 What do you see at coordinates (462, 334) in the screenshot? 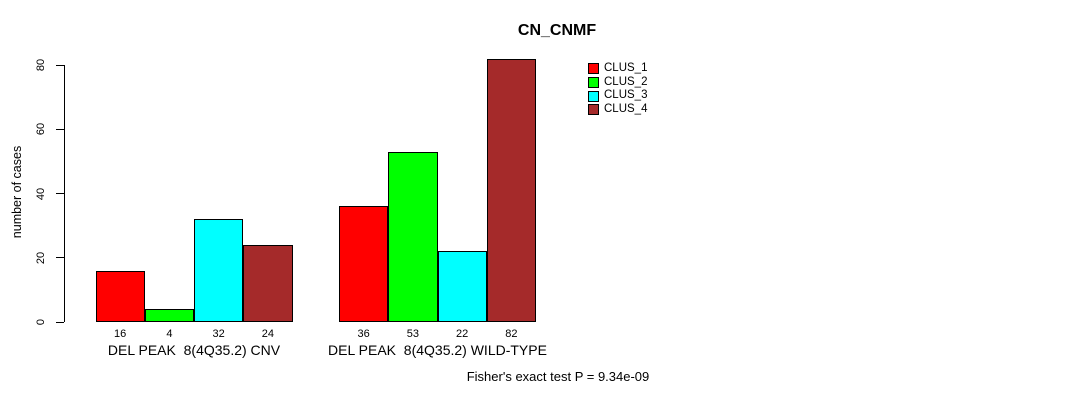
I see `bar-value-label: 22` at bounding box center [462, 334].